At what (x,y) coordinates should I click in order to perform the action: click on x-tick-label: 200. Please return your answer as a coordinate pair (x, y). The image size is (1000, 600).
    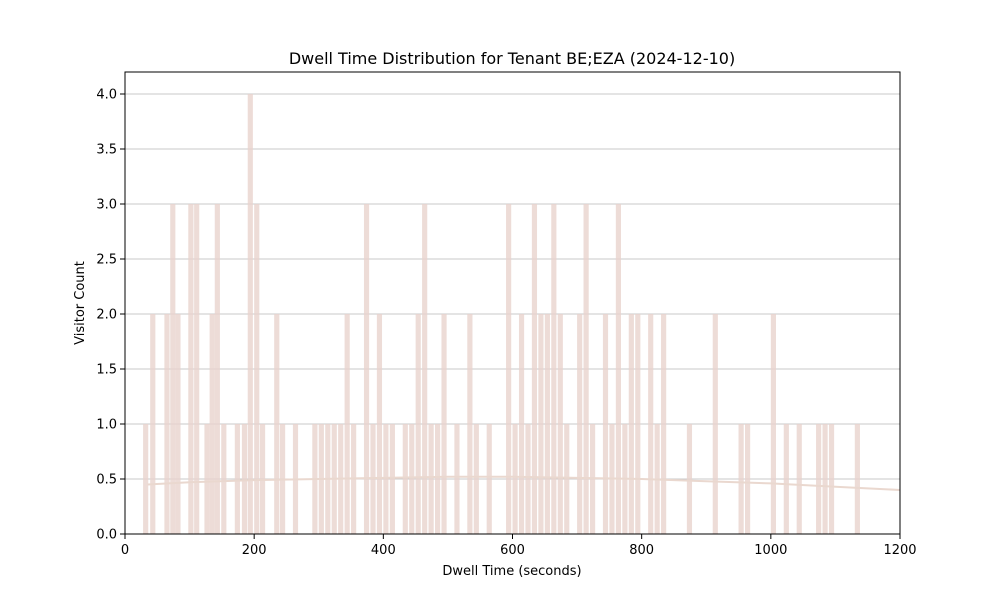
    Looking at the image, I should click on (254, 550).